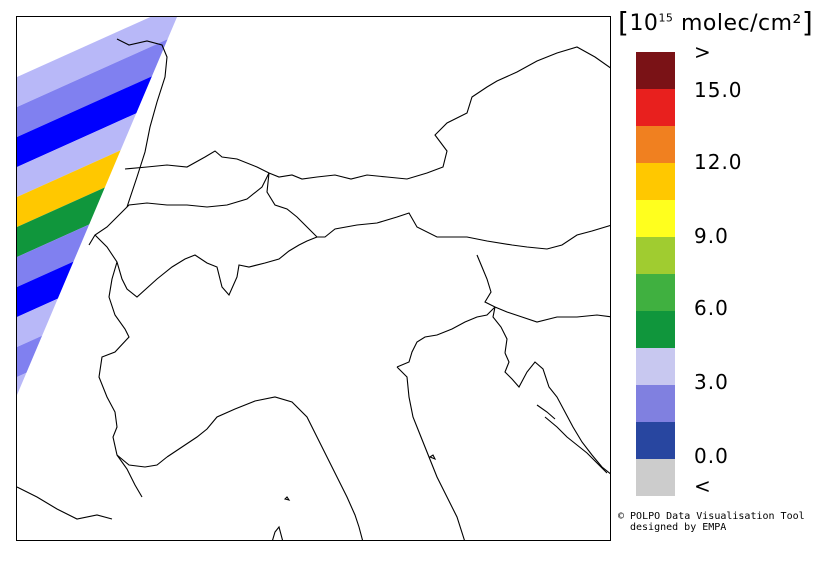  I want to click on legend-title-base: 10, so click(644, 23).